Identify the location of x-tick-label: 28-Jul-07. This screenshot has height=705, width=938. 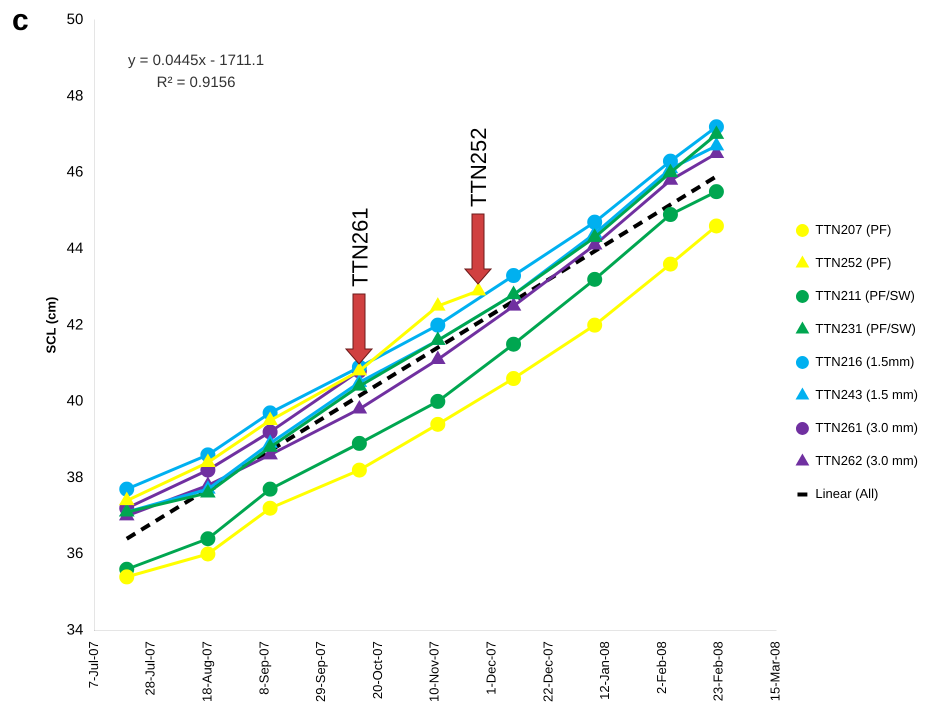
(150, 668).